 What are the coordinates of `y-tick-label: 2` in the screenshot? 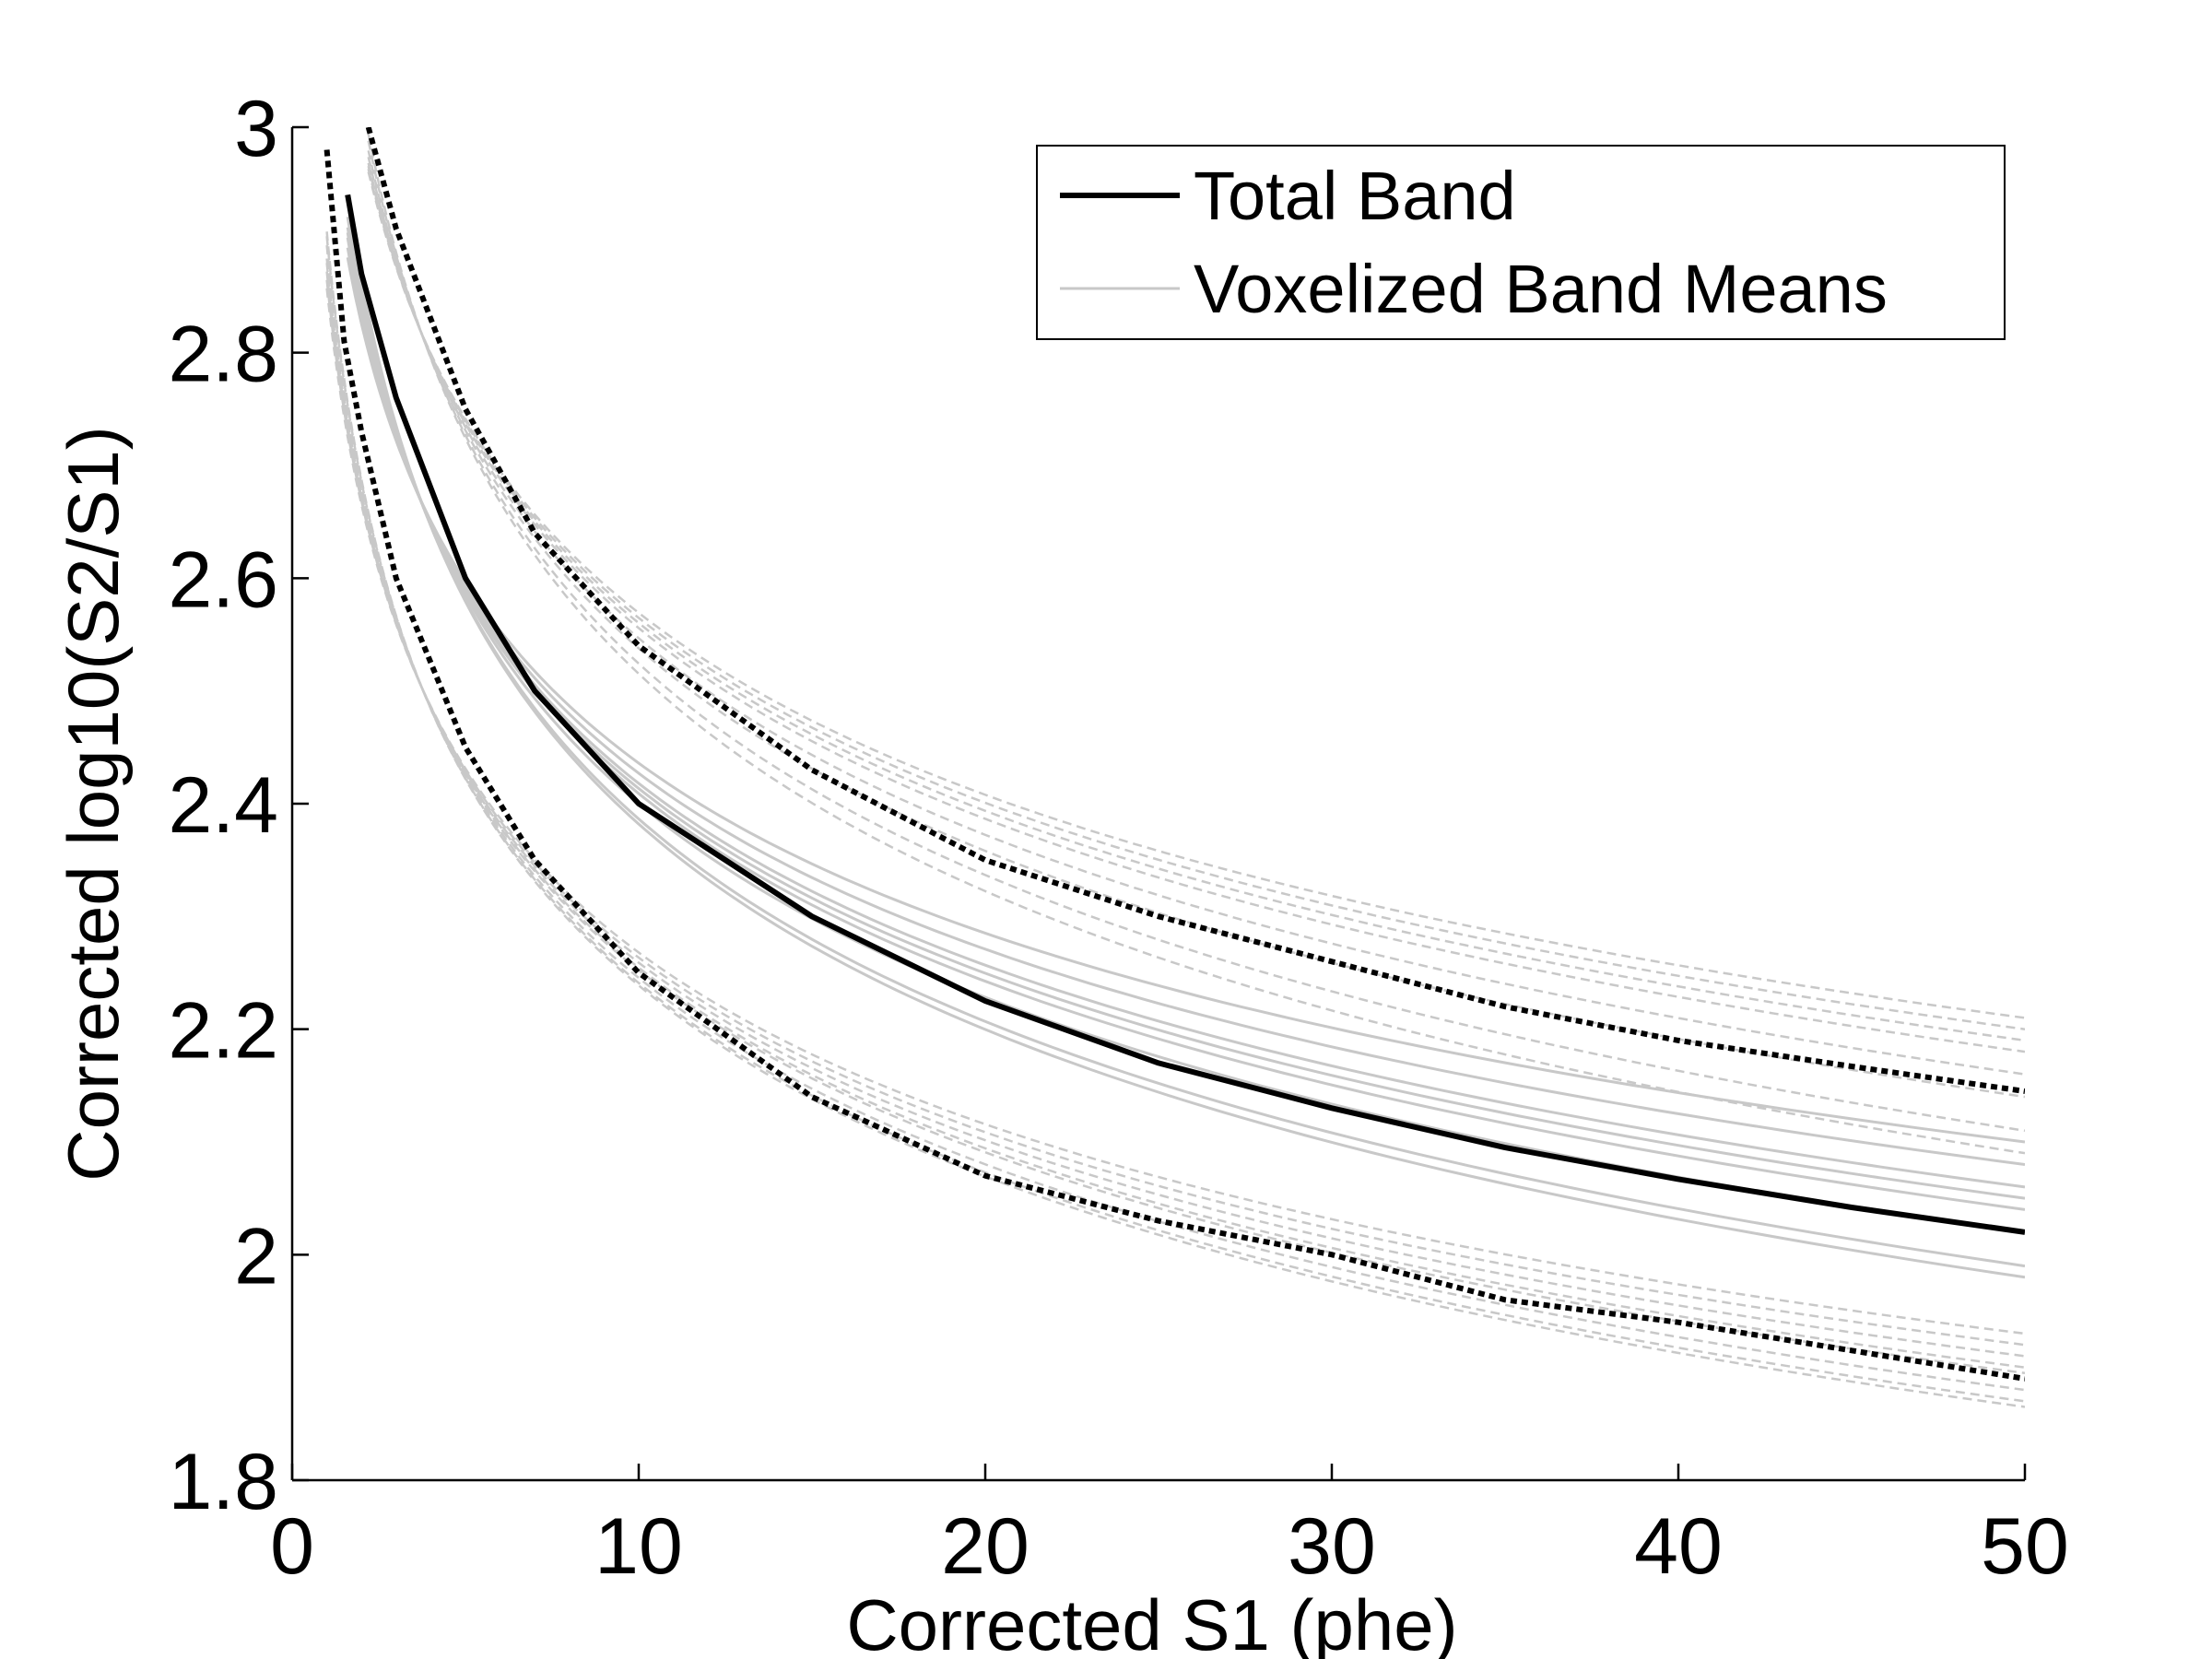 It's located at (256, 1256).